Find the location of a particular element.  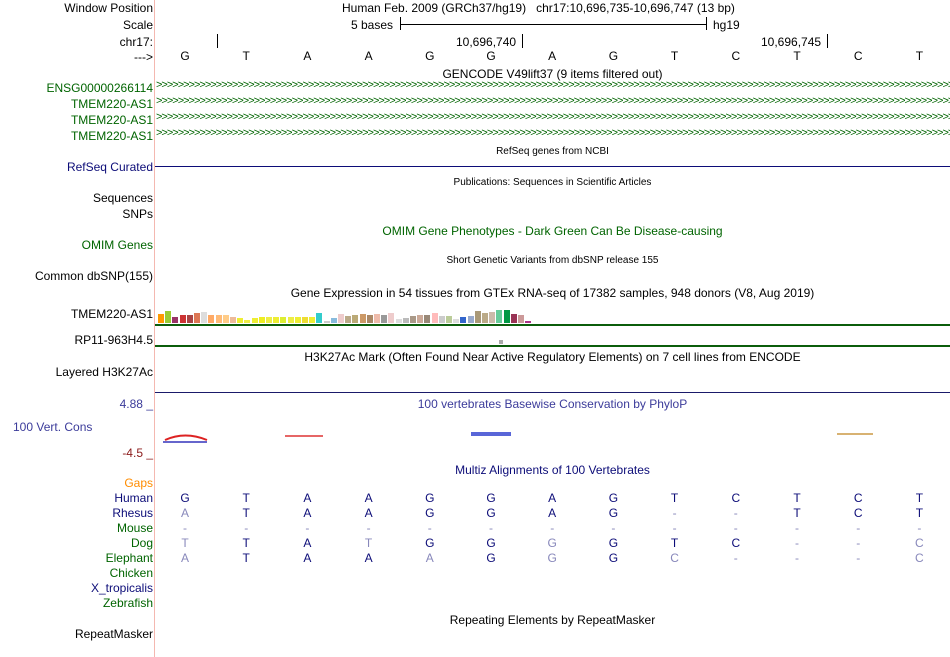

label-separator is located at coordinates (154, 328).